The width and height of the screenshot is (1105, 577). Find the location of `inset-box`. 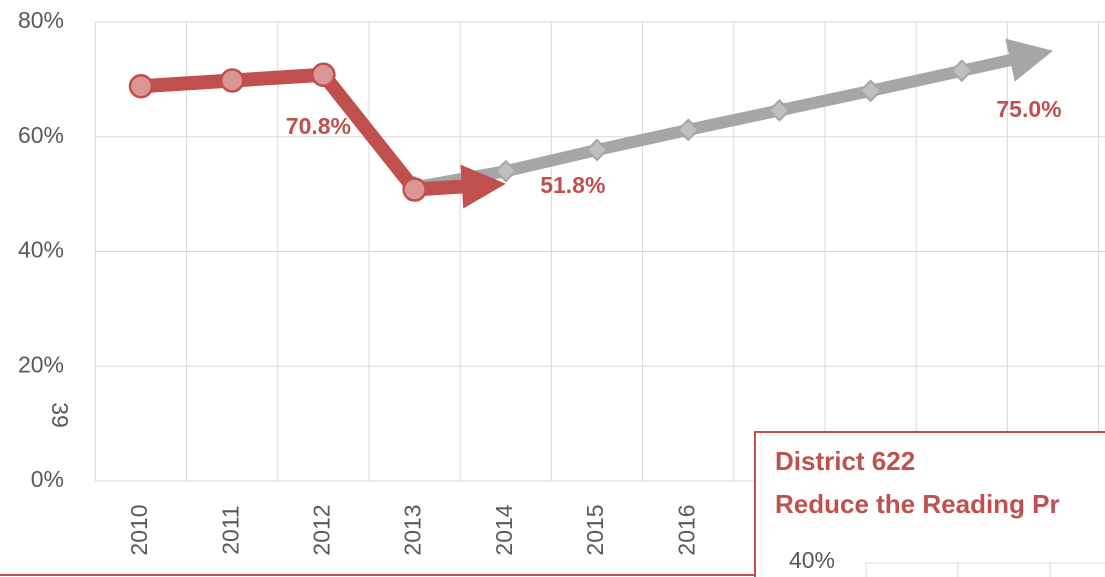

inset-box is located at coordinates (929, 504).